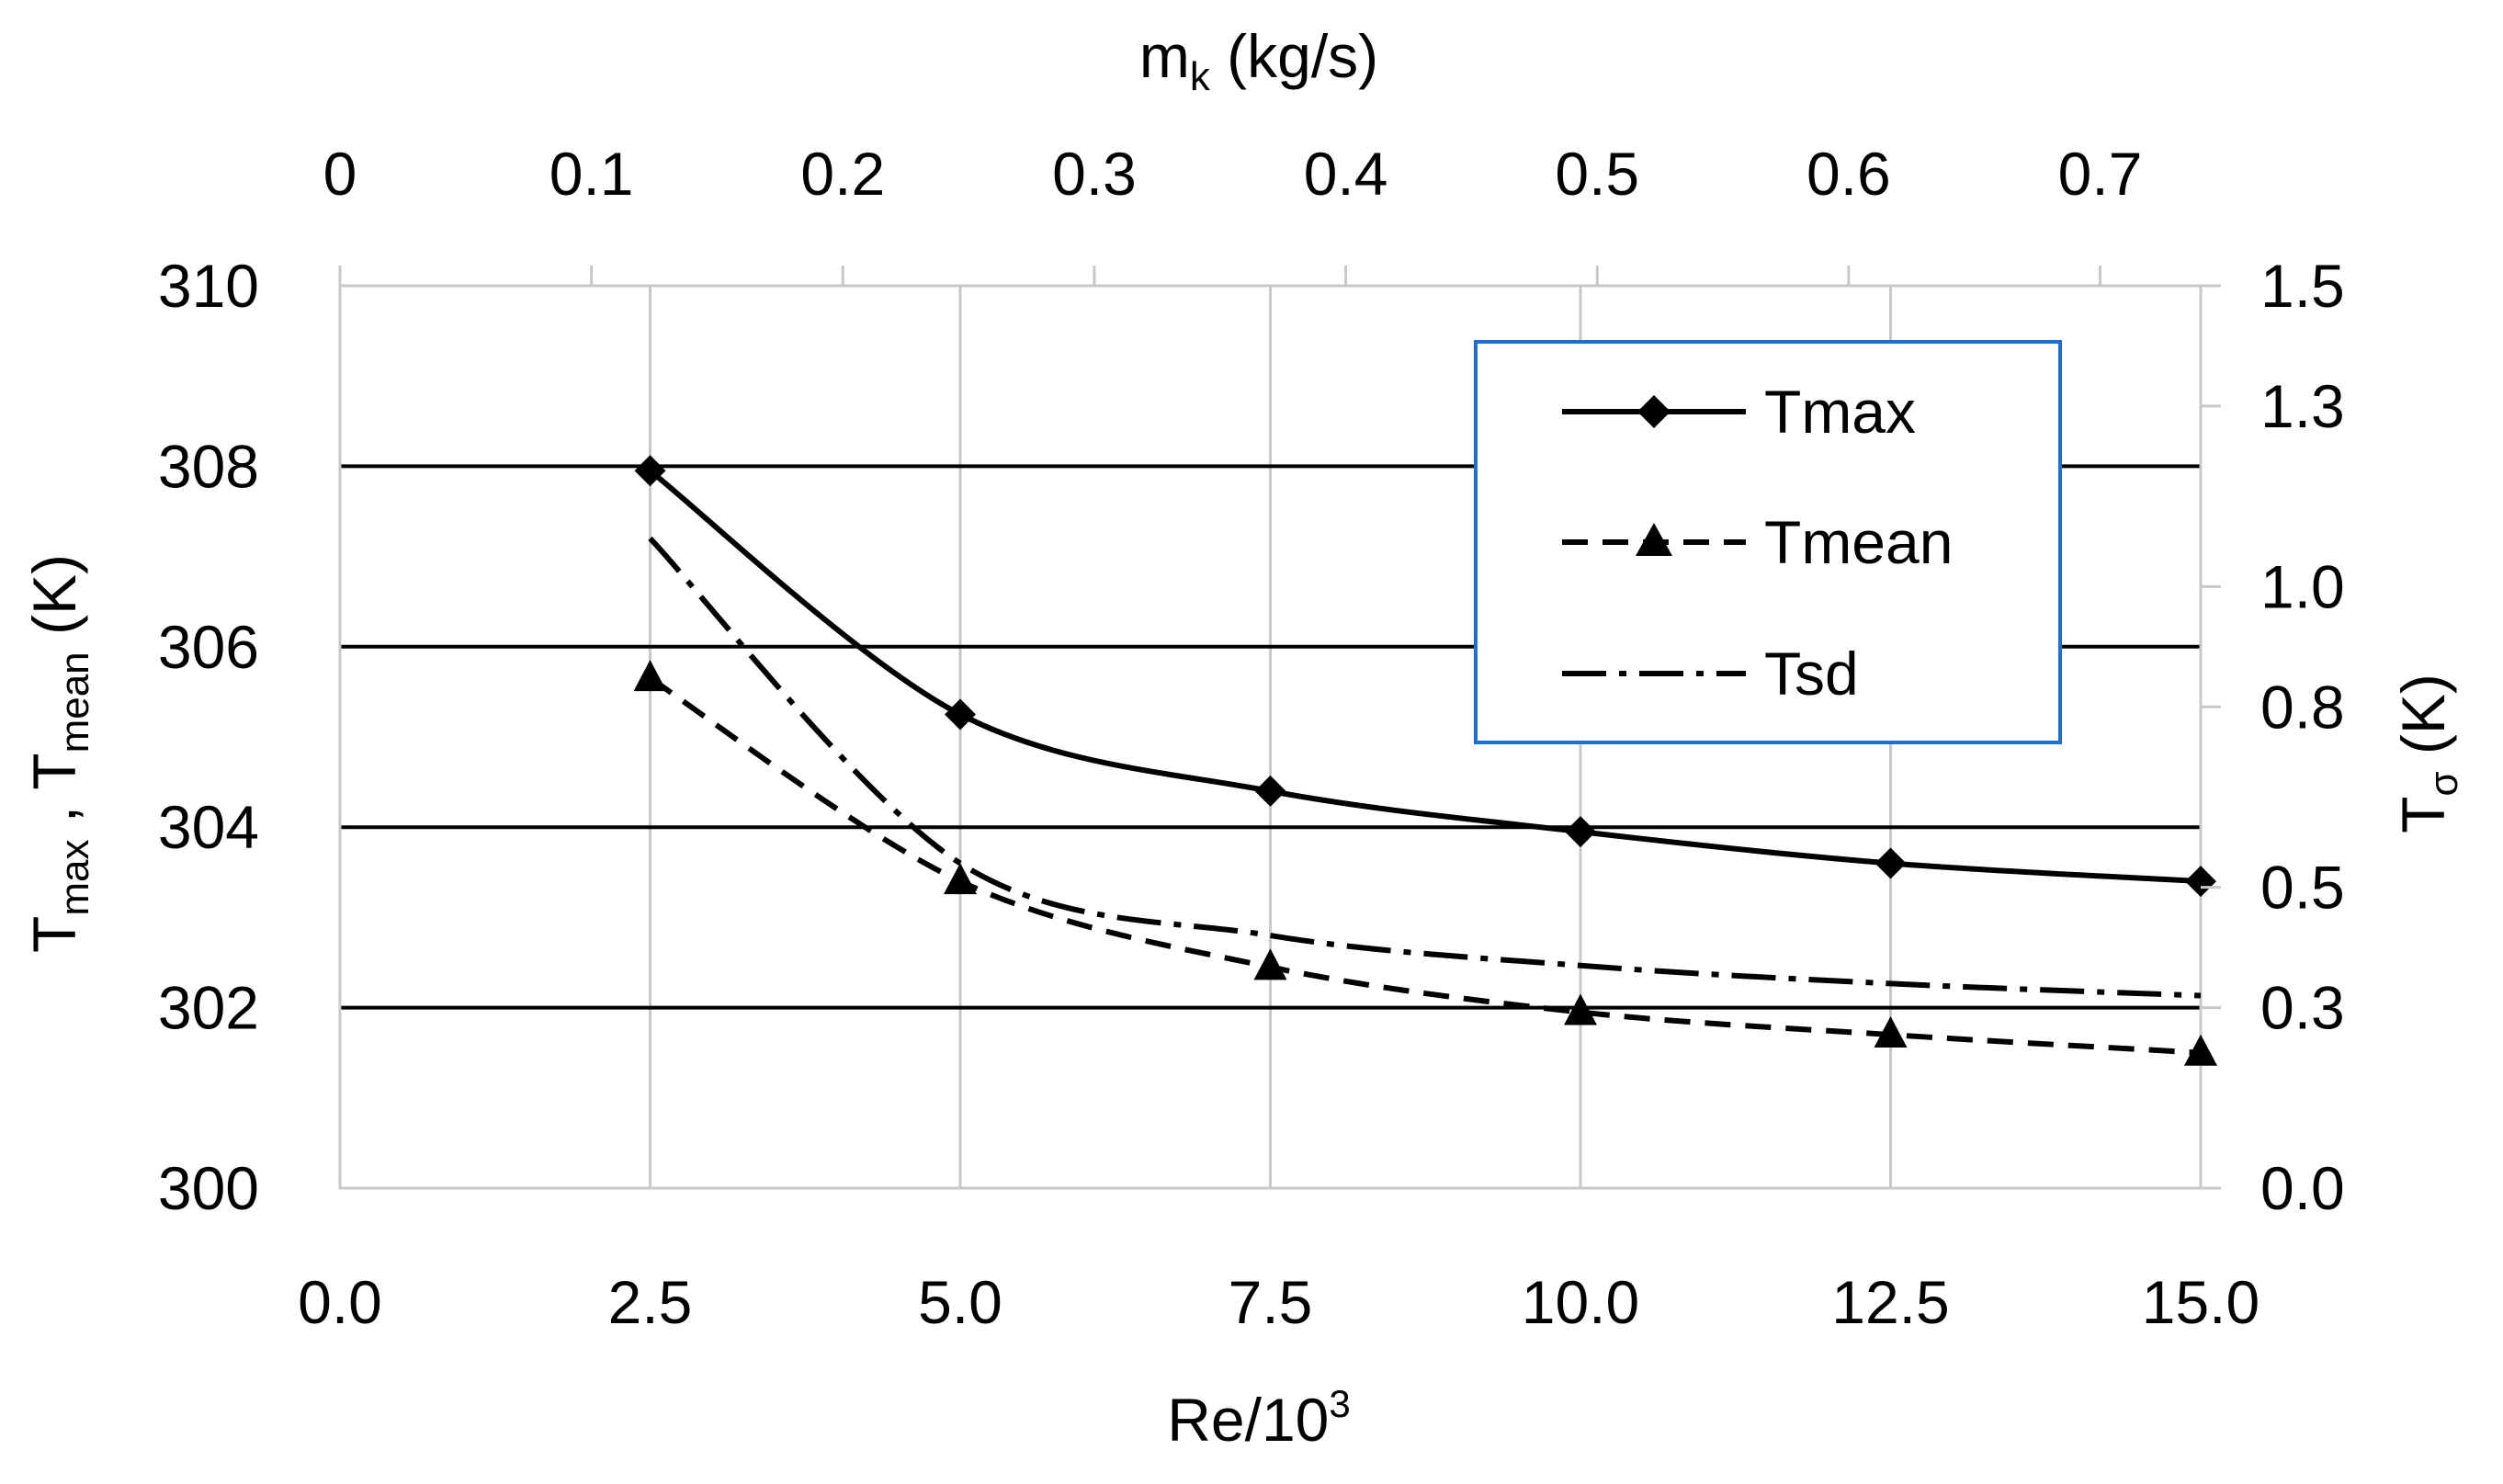 This screenshot has height=1484, width=2503. I want to click on x-bottom-tick-label: 15.0, so click(2200, 1302).